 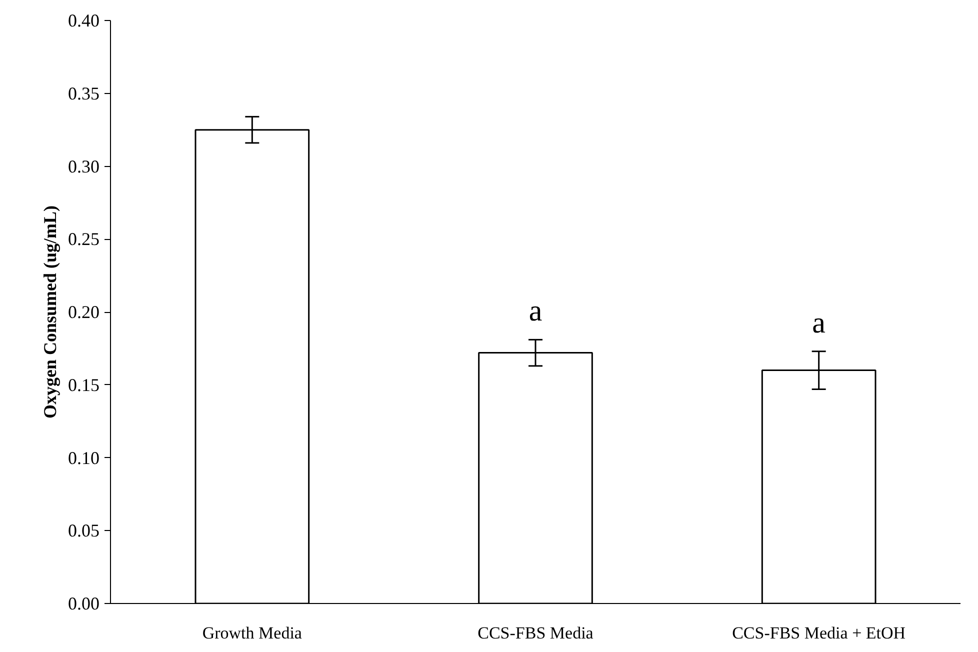 What do you see at coordinates (536, 633) in the screenshot?
I see `x-tick-label: CCS-FBS Media` at bounding box center [536, 633].